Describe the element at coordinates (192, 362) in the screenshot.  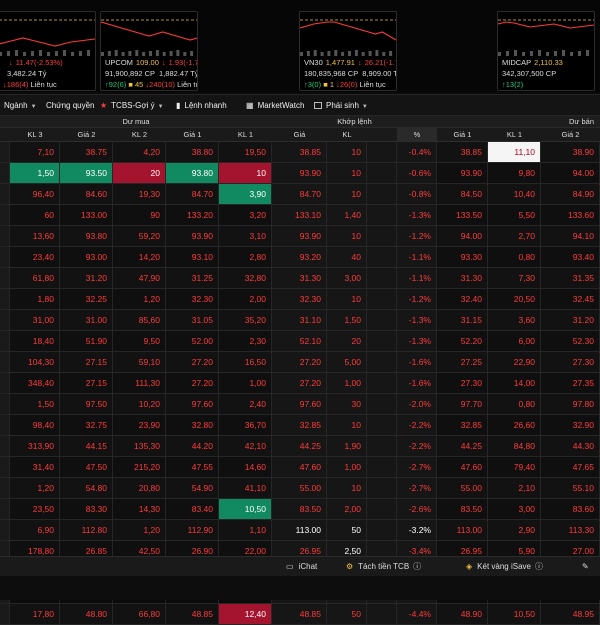
I see `board-cell-4: 27.20` at that location.